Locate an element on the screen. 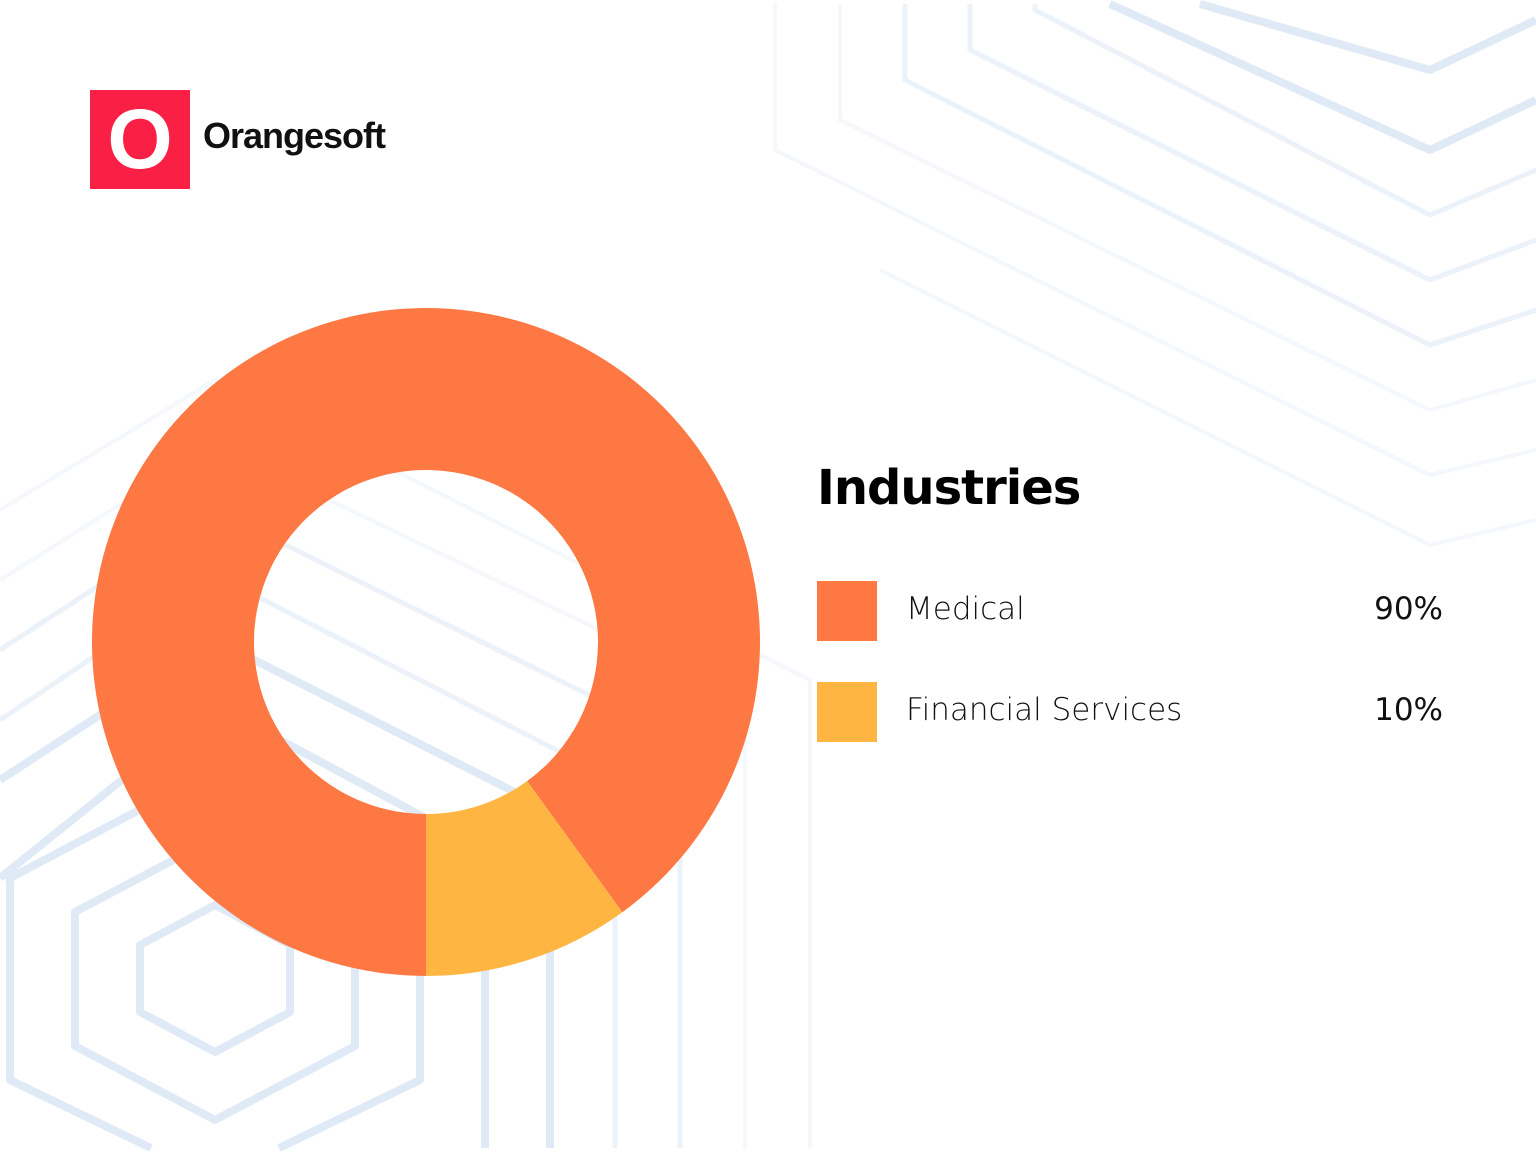 The height and width of the screenshot is (1152, 1536). legend-label: Financial Services is located at coordinates (1044, 710).